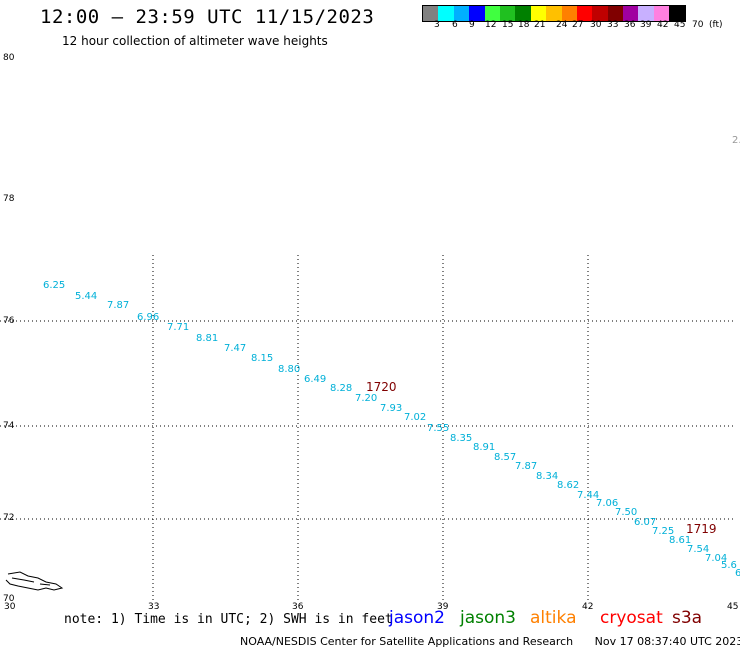 The image size is (740, 650). What do you see at coordinates (698, 549) in the screenshot?
I see `swh-value: 7.54` at bounding box center [698, 549].